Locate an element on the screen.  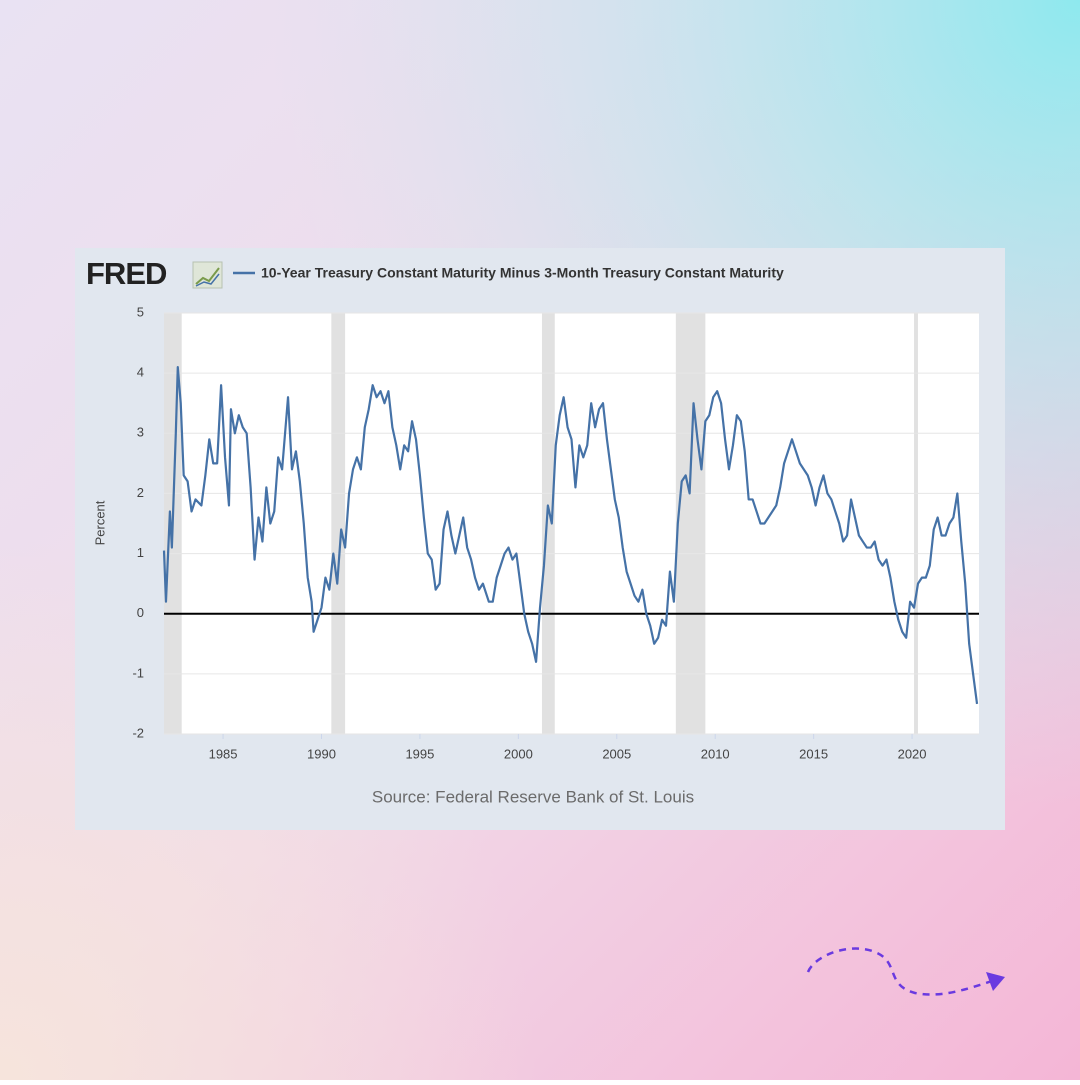
x-tick-label: 2015 is located at coordinates (813, 753).